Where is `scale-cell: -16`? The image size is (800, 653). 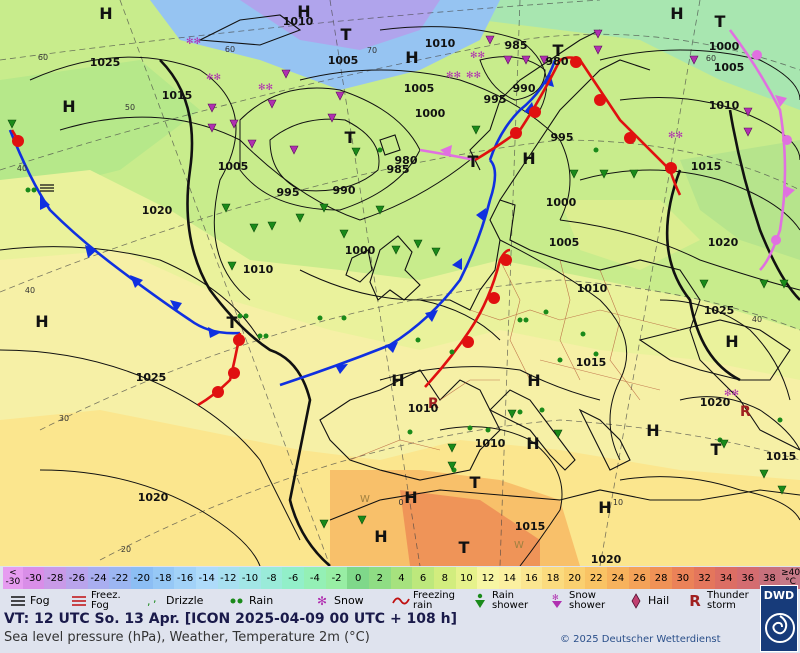 scale-cell: -16 is located at coordinates (185, 578).